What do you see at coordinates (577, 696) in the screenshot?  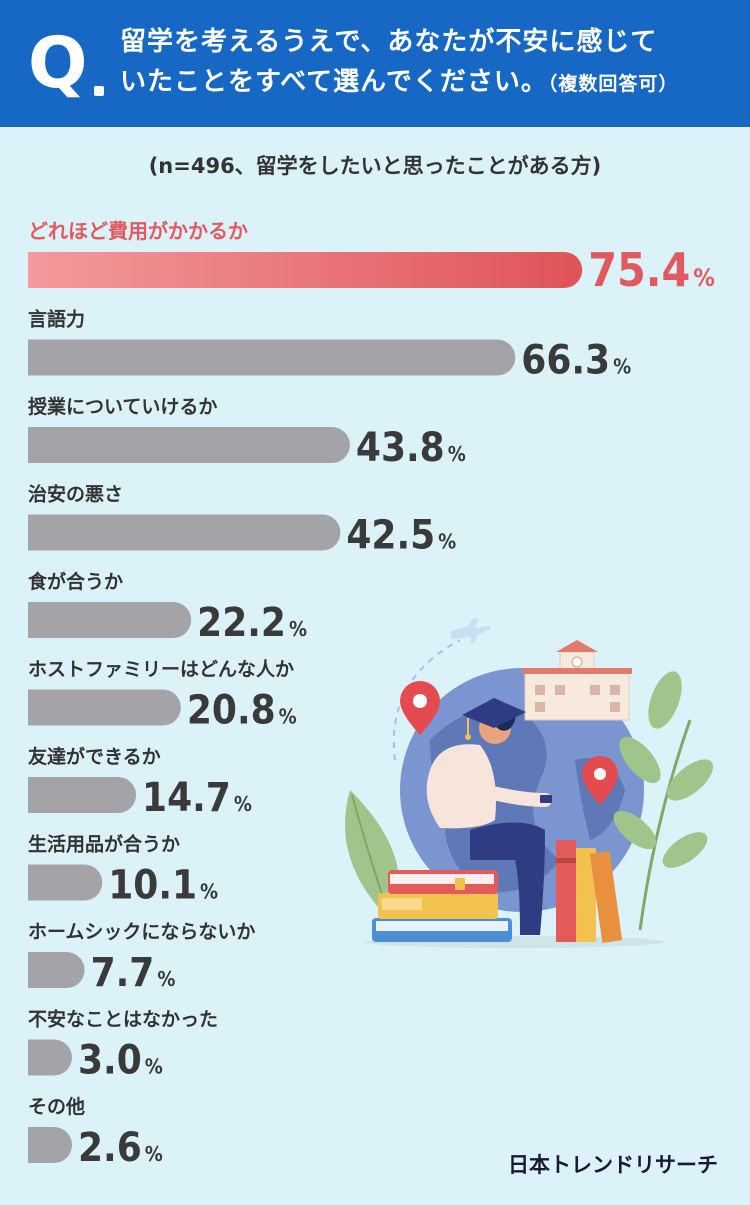 I see `school-building` at bounding box center [577, 696].